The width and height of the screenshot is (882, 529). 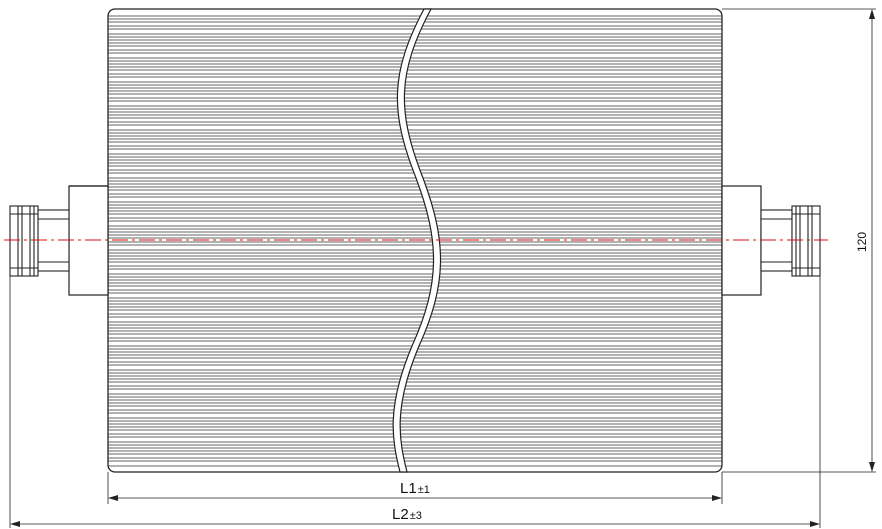 What do you see at coordinates (417, 240) in the screenshot?
I see `break-line` at bounding box center [417, 240].